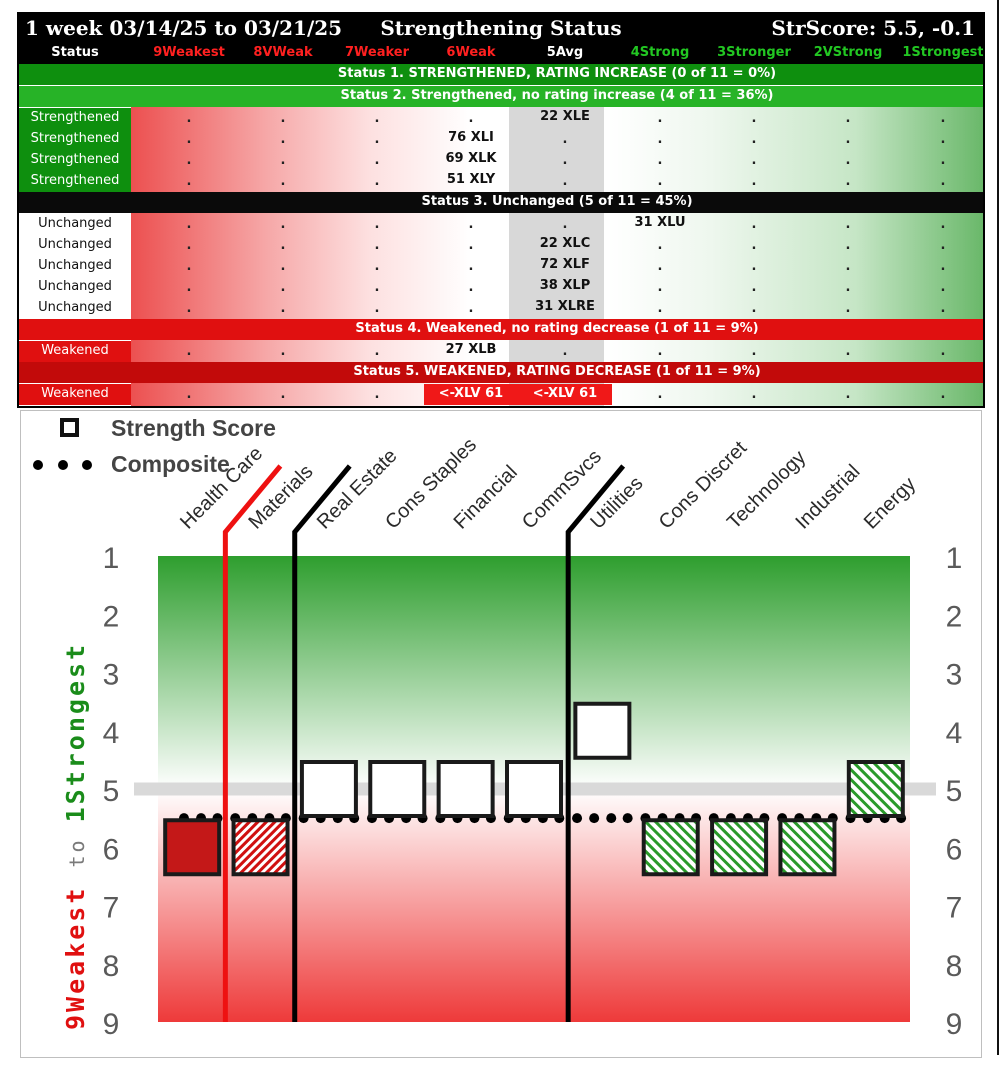  What do you see at coordinates (486, 497) in the screenshot?
I see `category-label: Financial` at bounding box center [486, 497].